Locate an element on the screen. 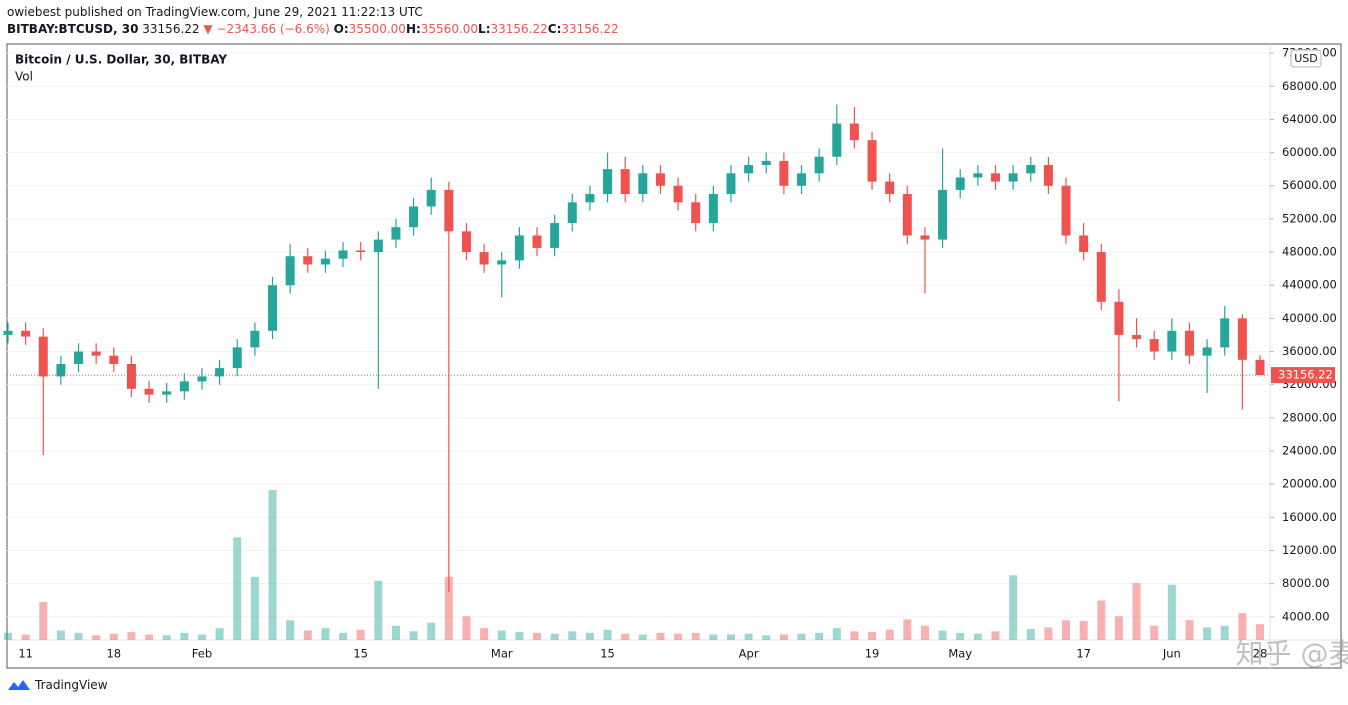  y-tick-label: 40000.00 is located at coordinates (1309, 318).